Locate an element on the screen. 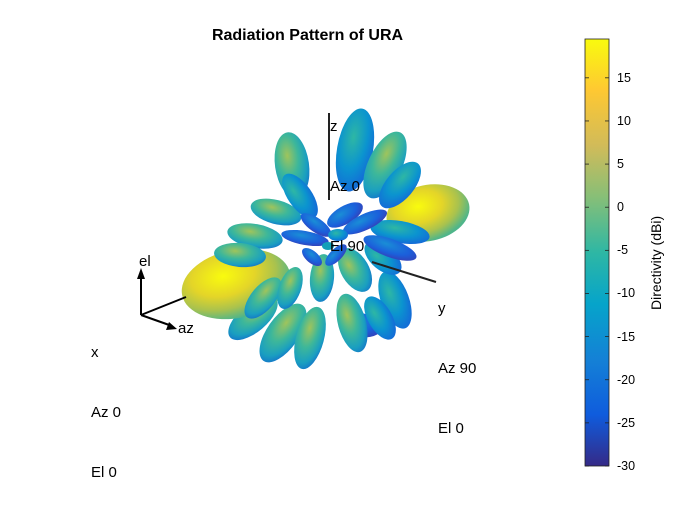 The height and width of the screenshot is (525, 700). colorbar-tick-label: -10 is located at coordinates (626, 293).